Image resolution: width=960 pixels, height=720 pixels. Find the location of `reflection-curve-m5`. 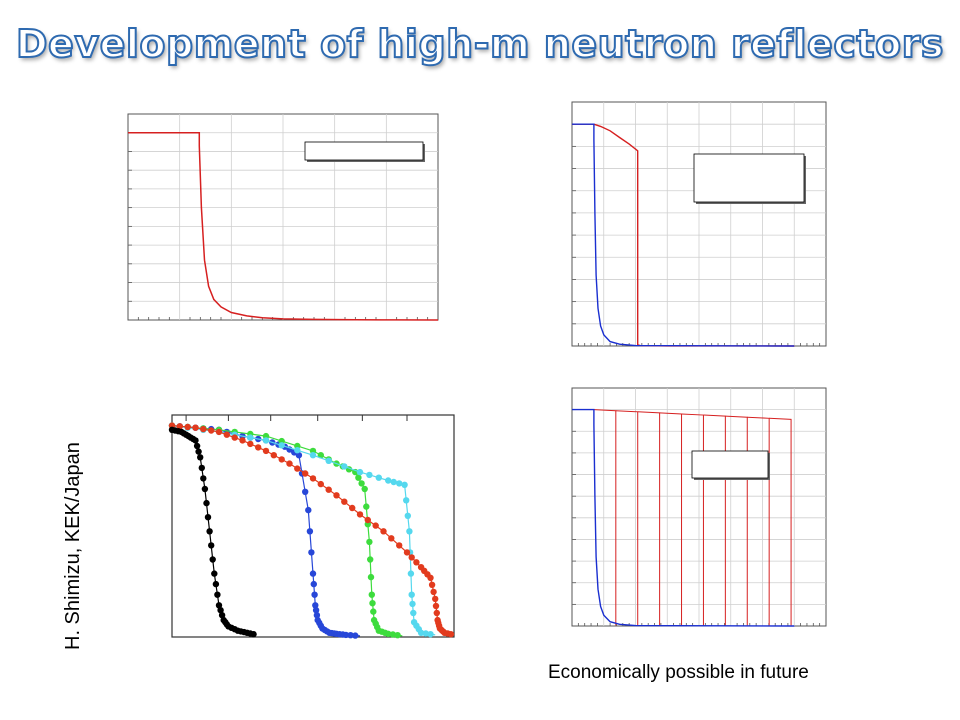

reflection-curve-m5 is located at coordinates (671, 519).